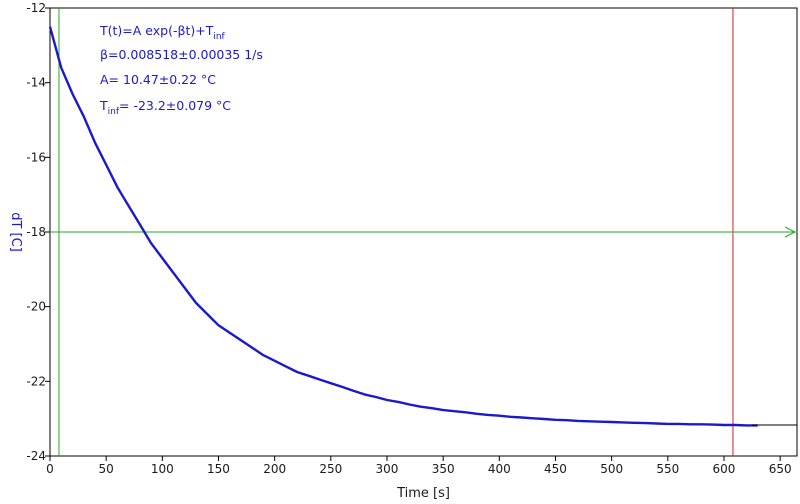 The height and width of the screenshot is (504, 800). I want to click on x-tick-label: 150, so click(218, 469).